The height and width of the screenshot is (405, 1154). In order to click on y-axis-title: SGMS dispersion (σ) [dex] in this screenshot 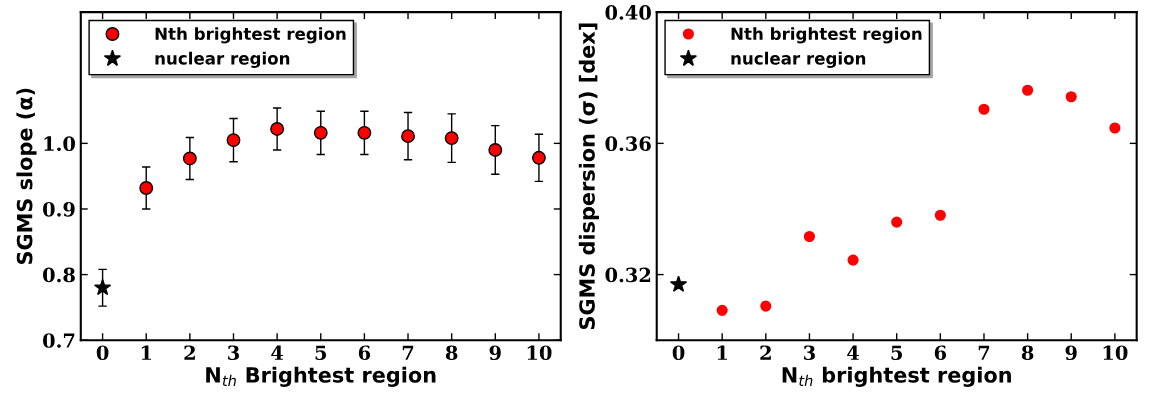, I will do `click(588, 176)`.